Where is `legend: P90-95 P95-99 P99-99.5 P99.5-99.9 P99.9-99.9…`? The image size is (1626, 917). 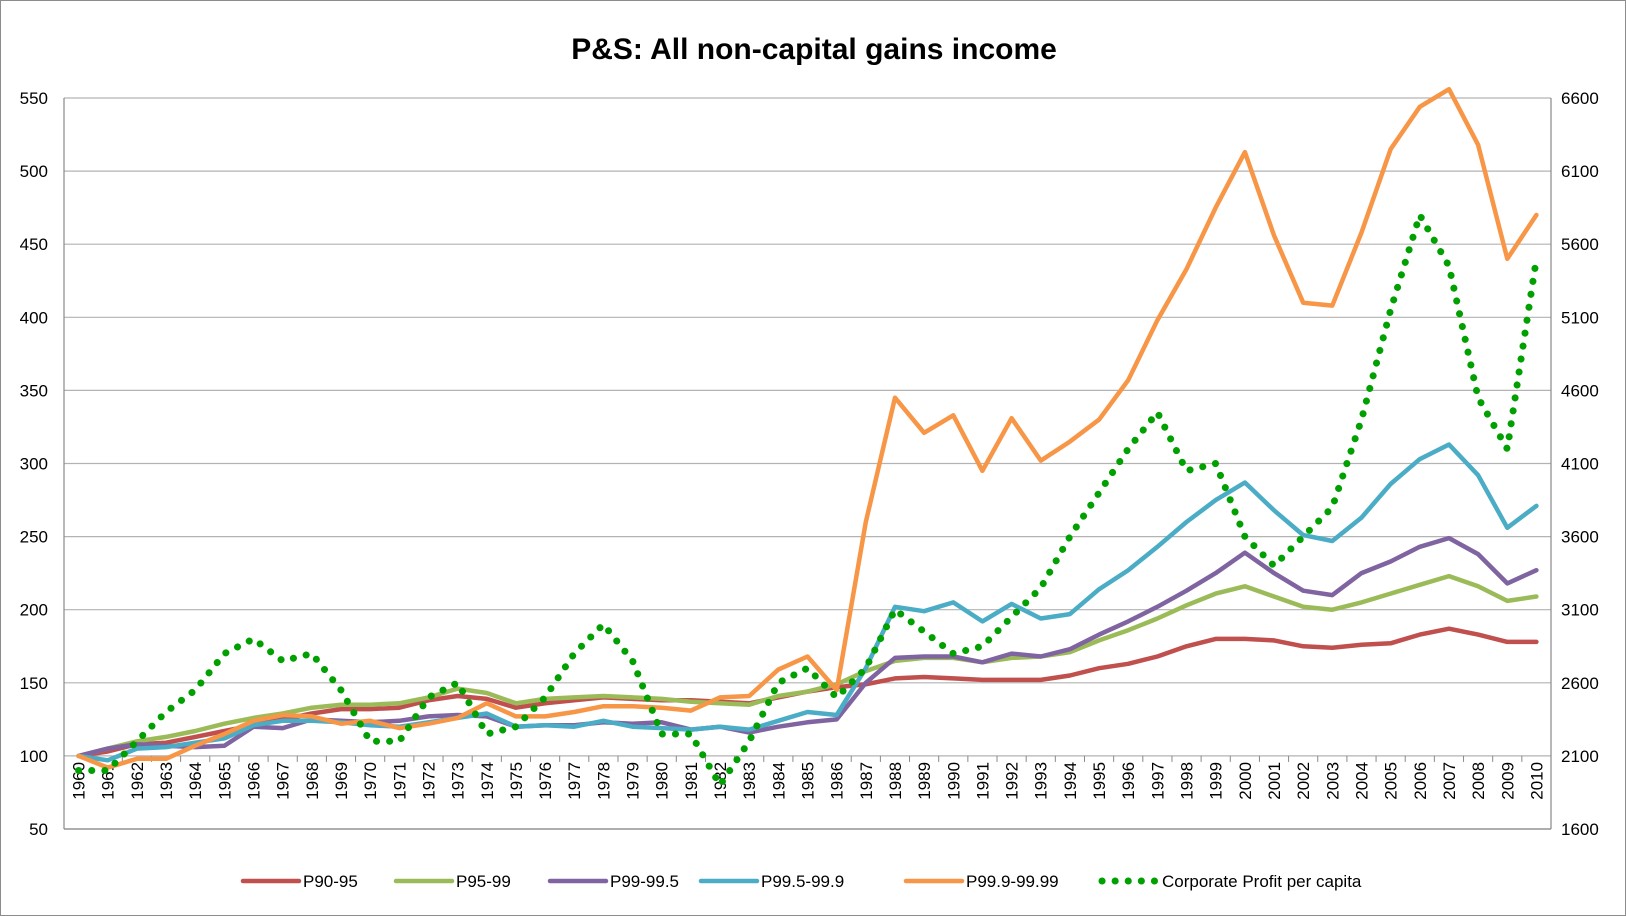 legend: P90-95 P95-99 P99-99.5 P99.5-99.9 P99.9-99.9… is located at coordinates (801, 881).